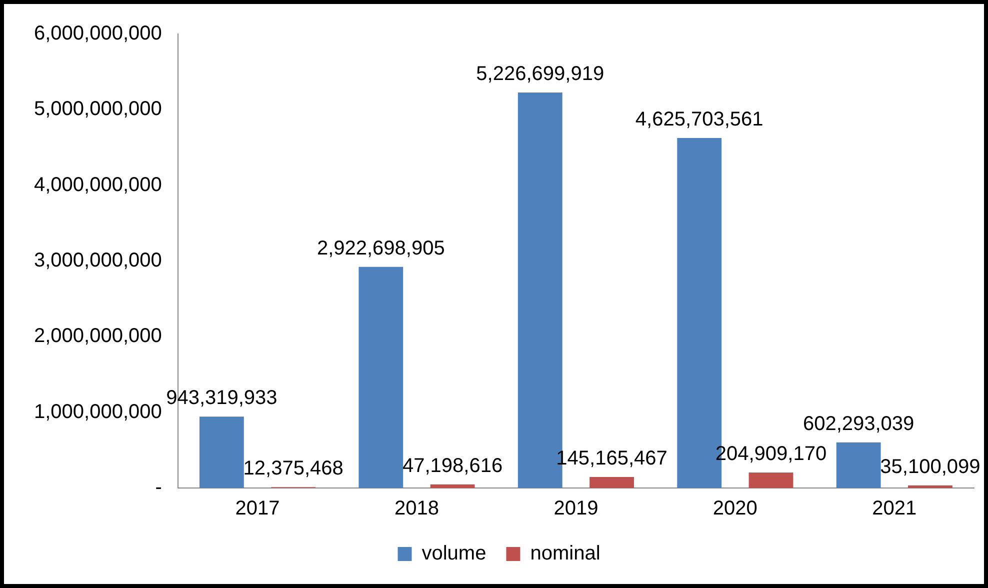  Describe the element at coordinates (416, 509) in the screenshot. I see `x-tick-label: 2018` at that location.